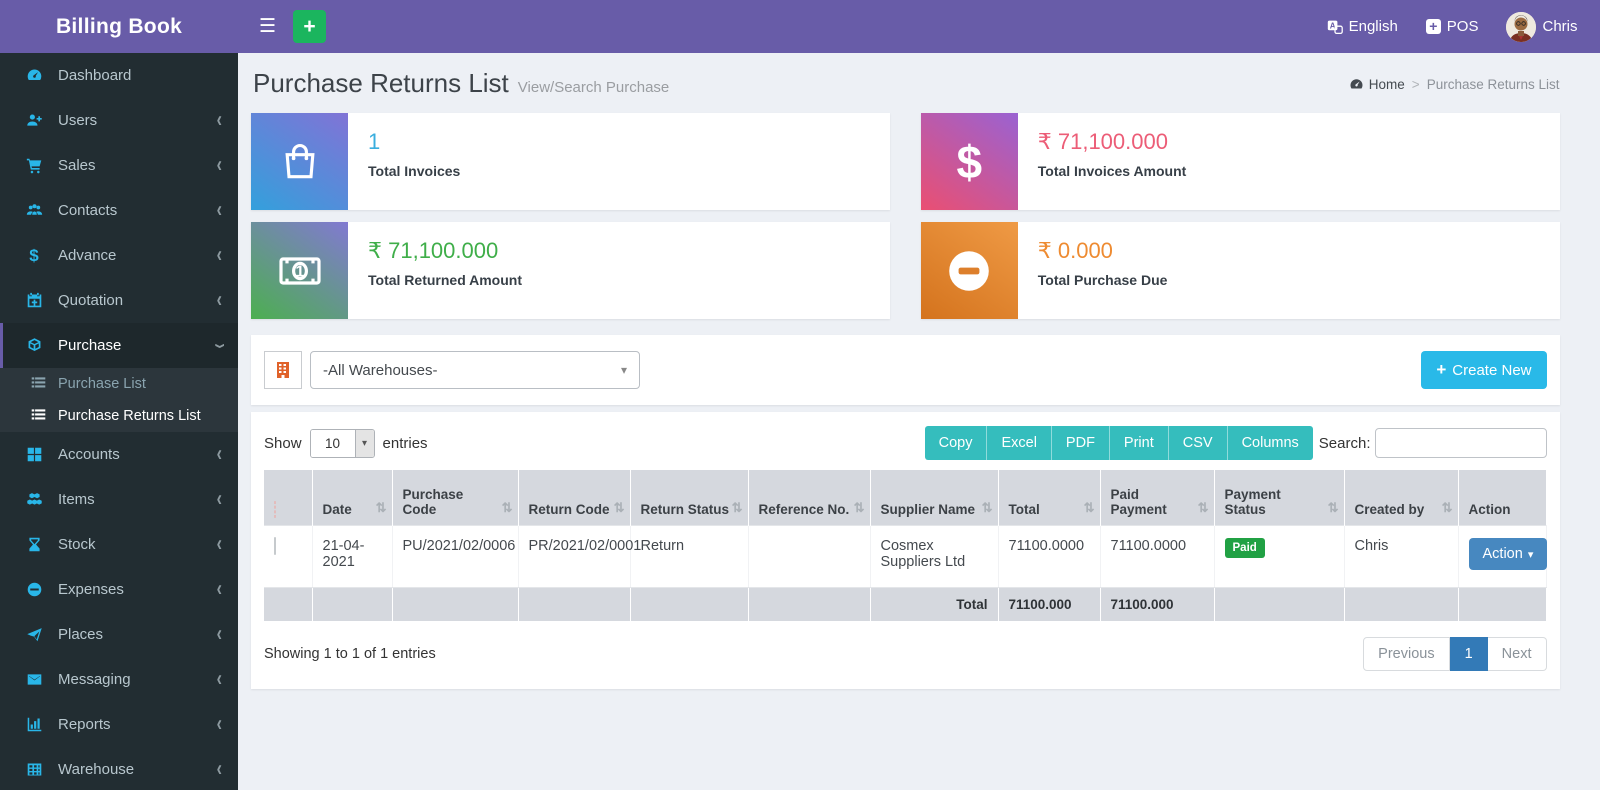  Describe the element at coordinates (1198, 443) in the screenshot. I see `csv-button: CSV` at that location.